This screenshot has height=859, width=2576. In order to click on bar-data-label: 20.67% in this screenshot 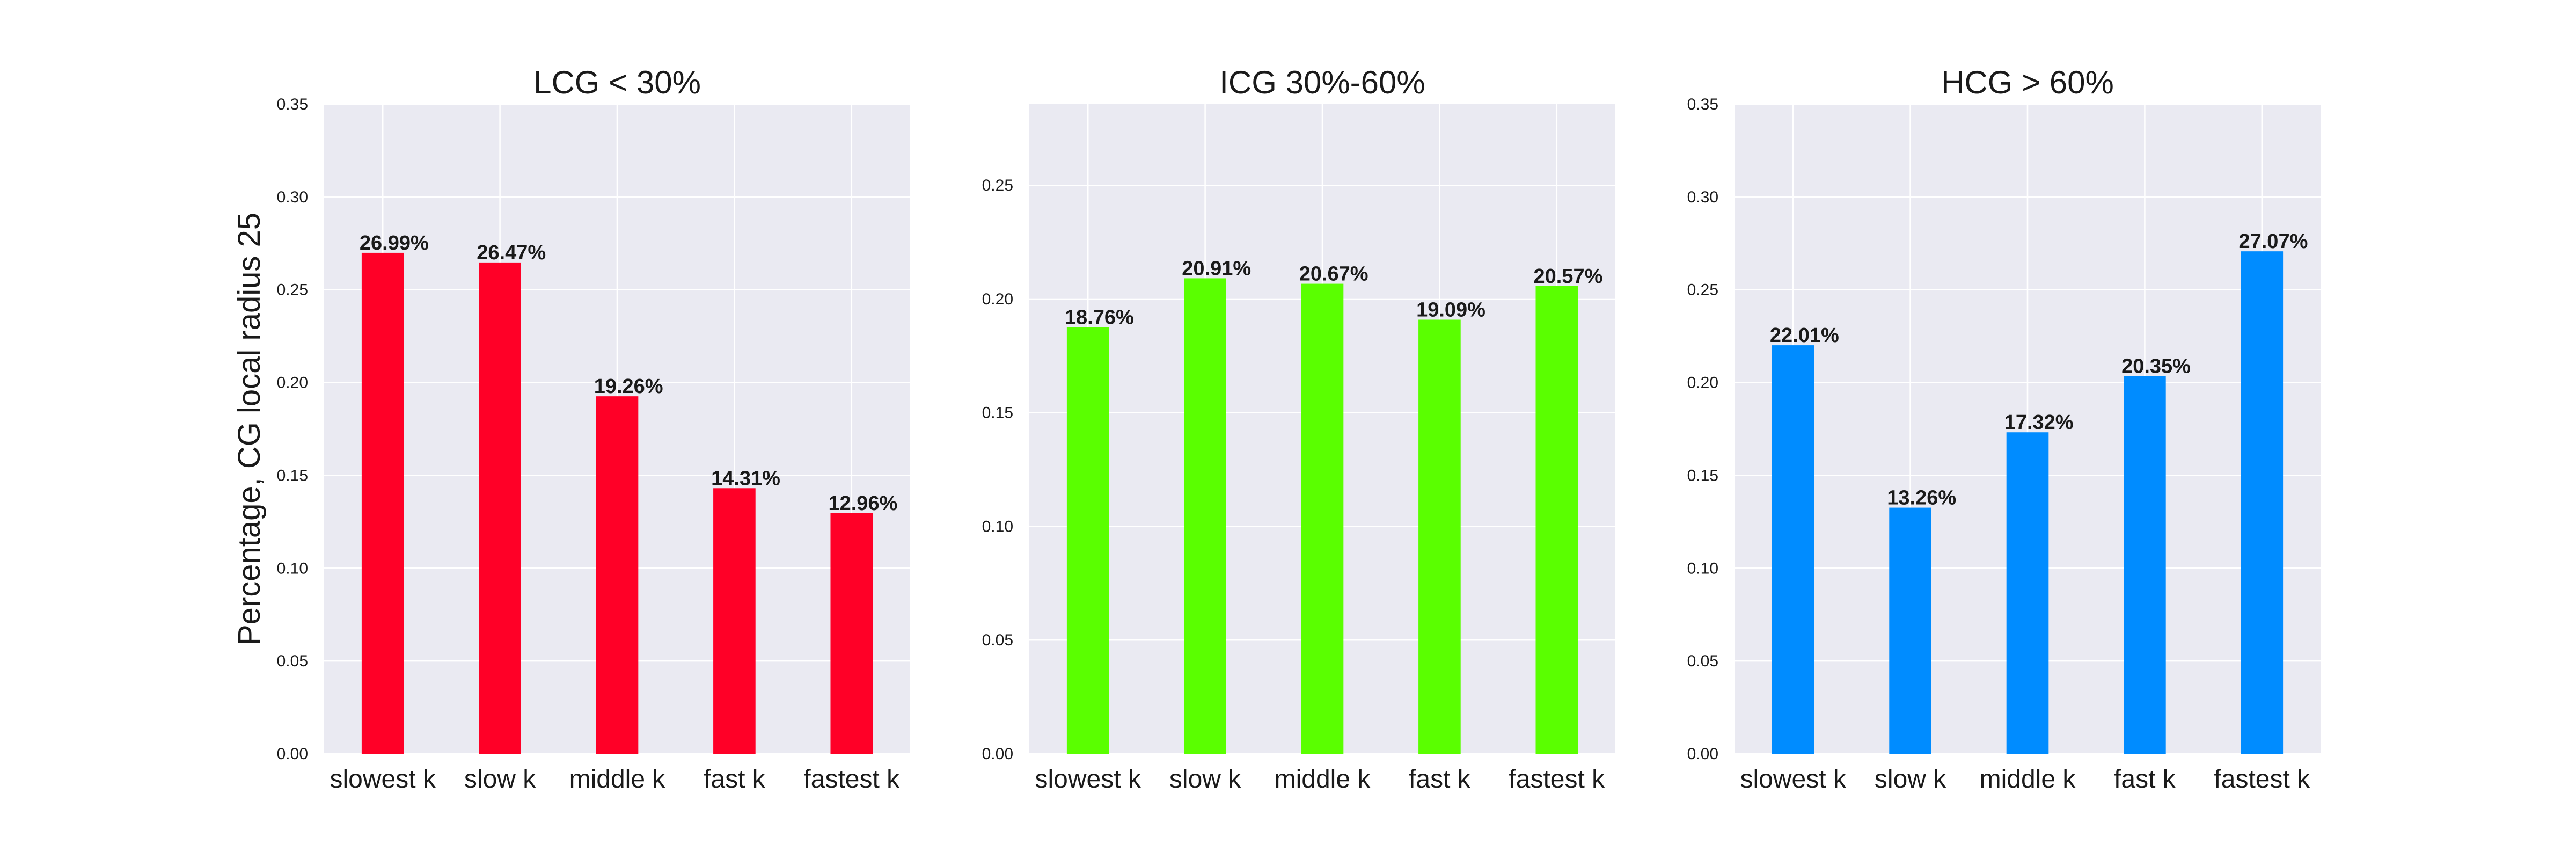, I will do `click(1333, 274)`.